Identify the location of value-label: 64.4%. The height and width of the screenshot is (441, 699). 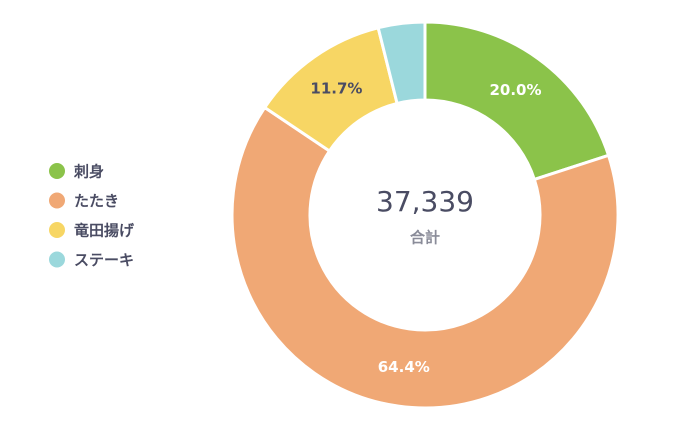
(404, 367).